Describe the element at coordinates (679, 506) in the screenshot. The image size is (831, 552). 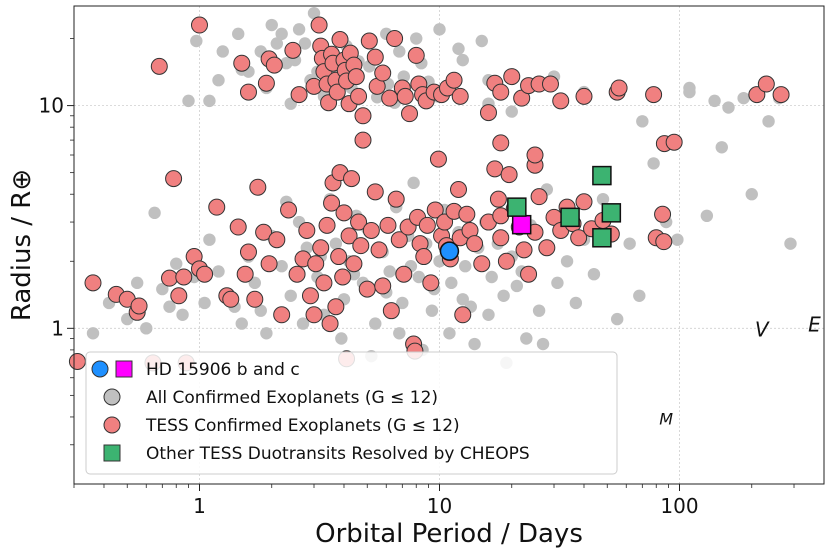
I see `x-tick-label: 100` at that location.